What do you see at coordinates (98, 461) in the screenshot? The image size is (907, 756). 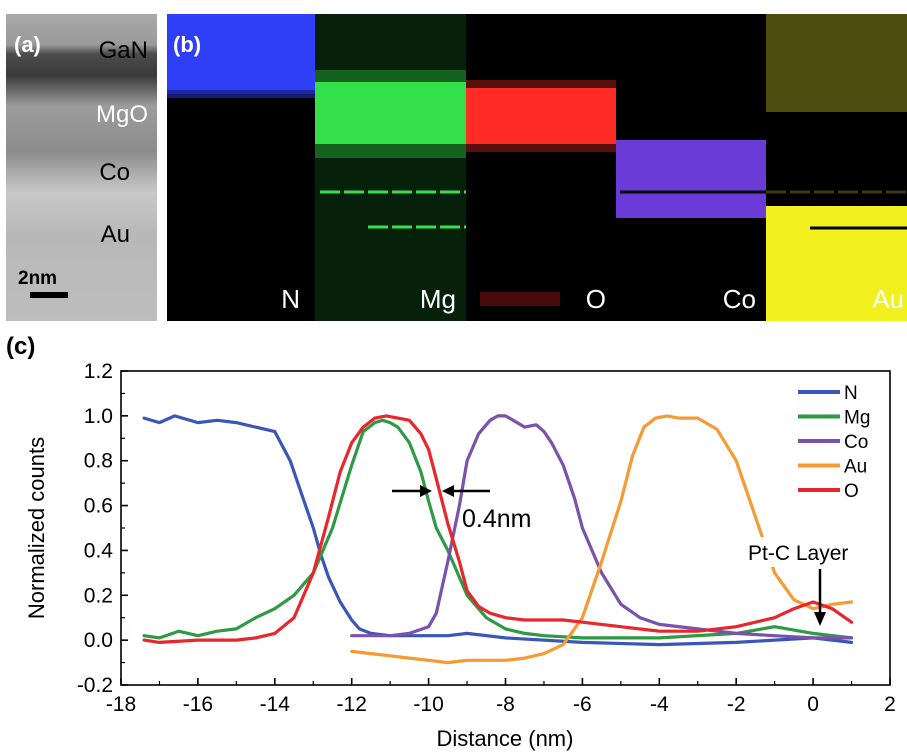 I see `y-tick-label: 0.8` at bounding box center [98, 461].